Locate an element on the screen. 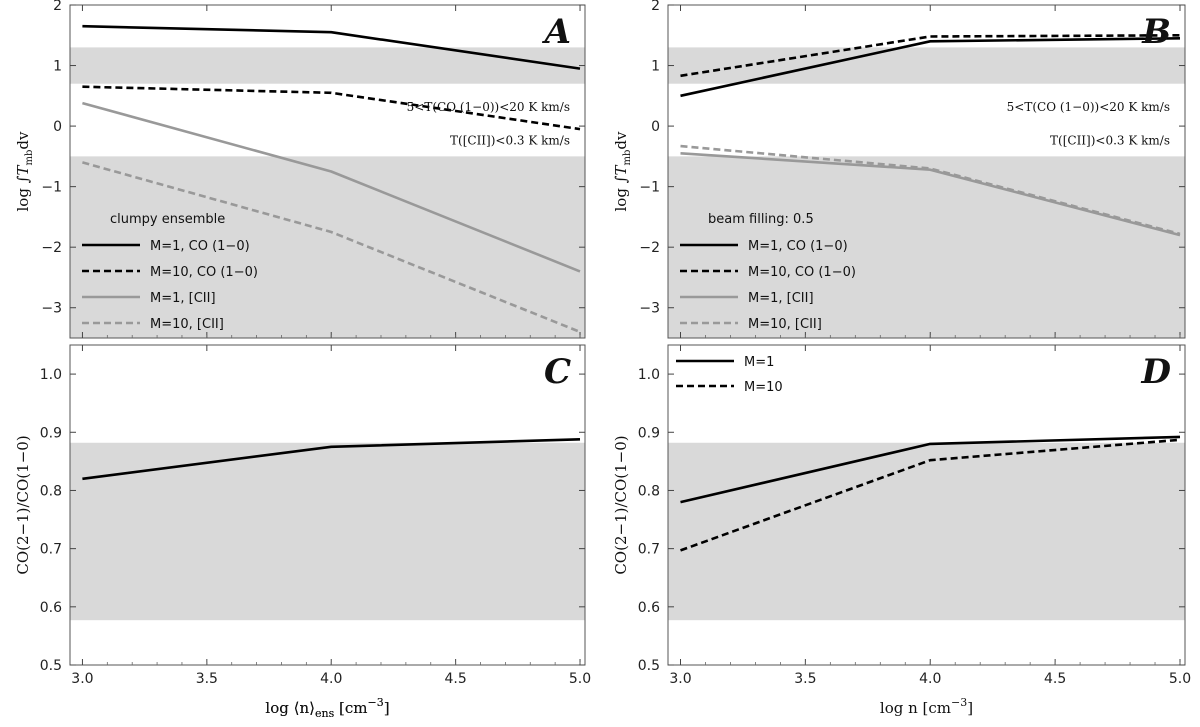 This screenshot has height=727, width=1200. legend: M=1 M=10 is located at coordinates (729, 375).